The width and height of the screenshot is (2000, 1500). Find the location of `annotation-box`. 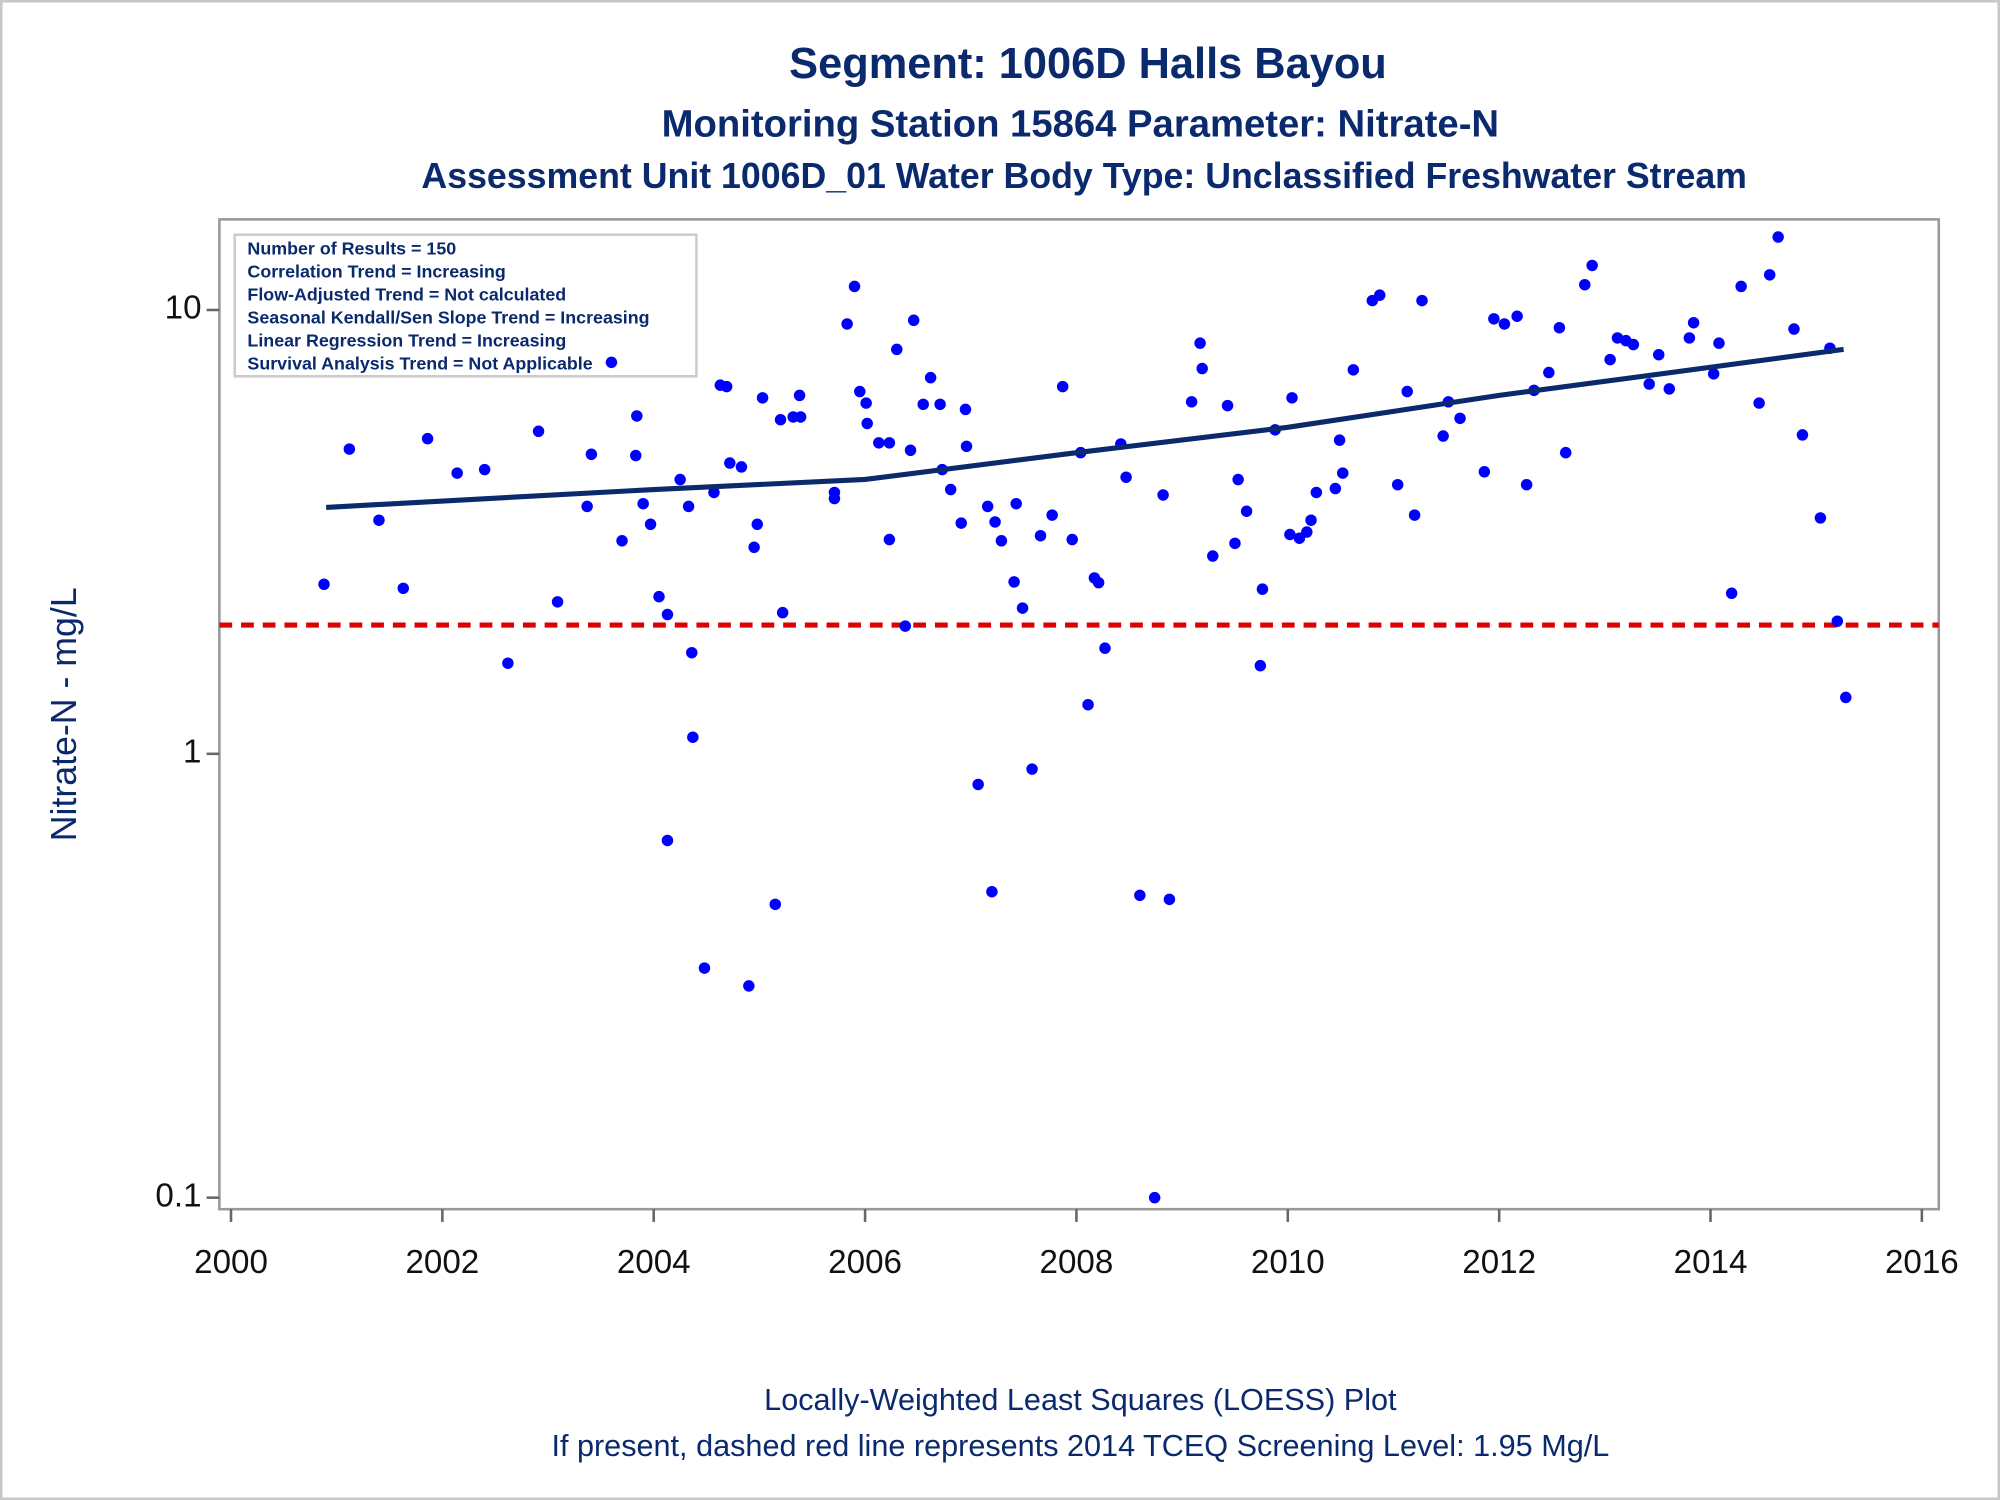

annotation-box is located at coordinates (465, 305).